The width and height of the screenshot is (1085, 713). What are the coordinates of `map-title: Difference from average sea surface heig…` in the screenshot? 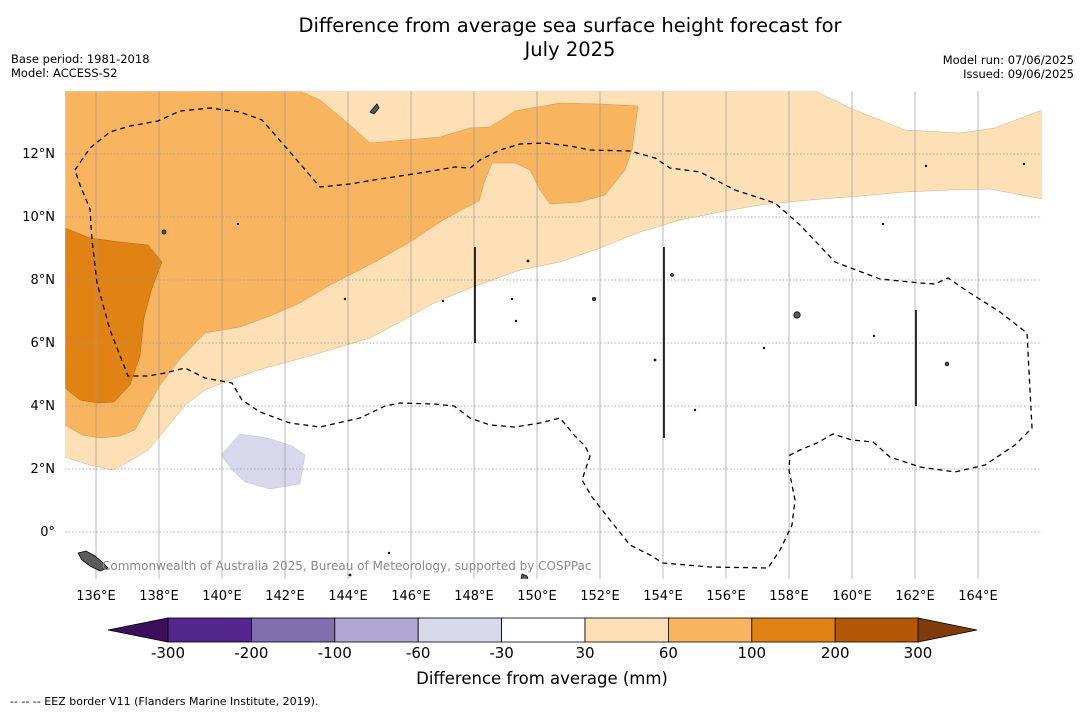 It's located at (542, 38).